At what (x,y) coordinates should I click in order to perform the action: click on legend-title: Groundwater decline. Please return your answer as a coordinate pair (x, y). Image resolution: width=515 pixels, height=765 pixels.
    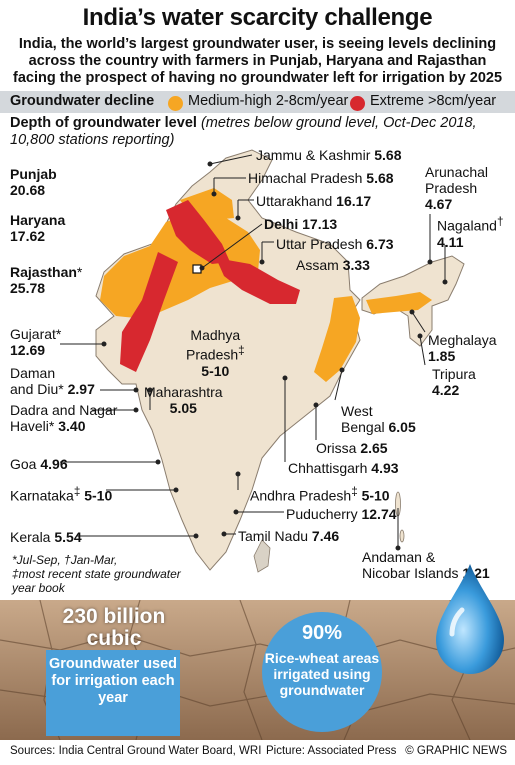
    Looking at the image, I should click on (82, 101).